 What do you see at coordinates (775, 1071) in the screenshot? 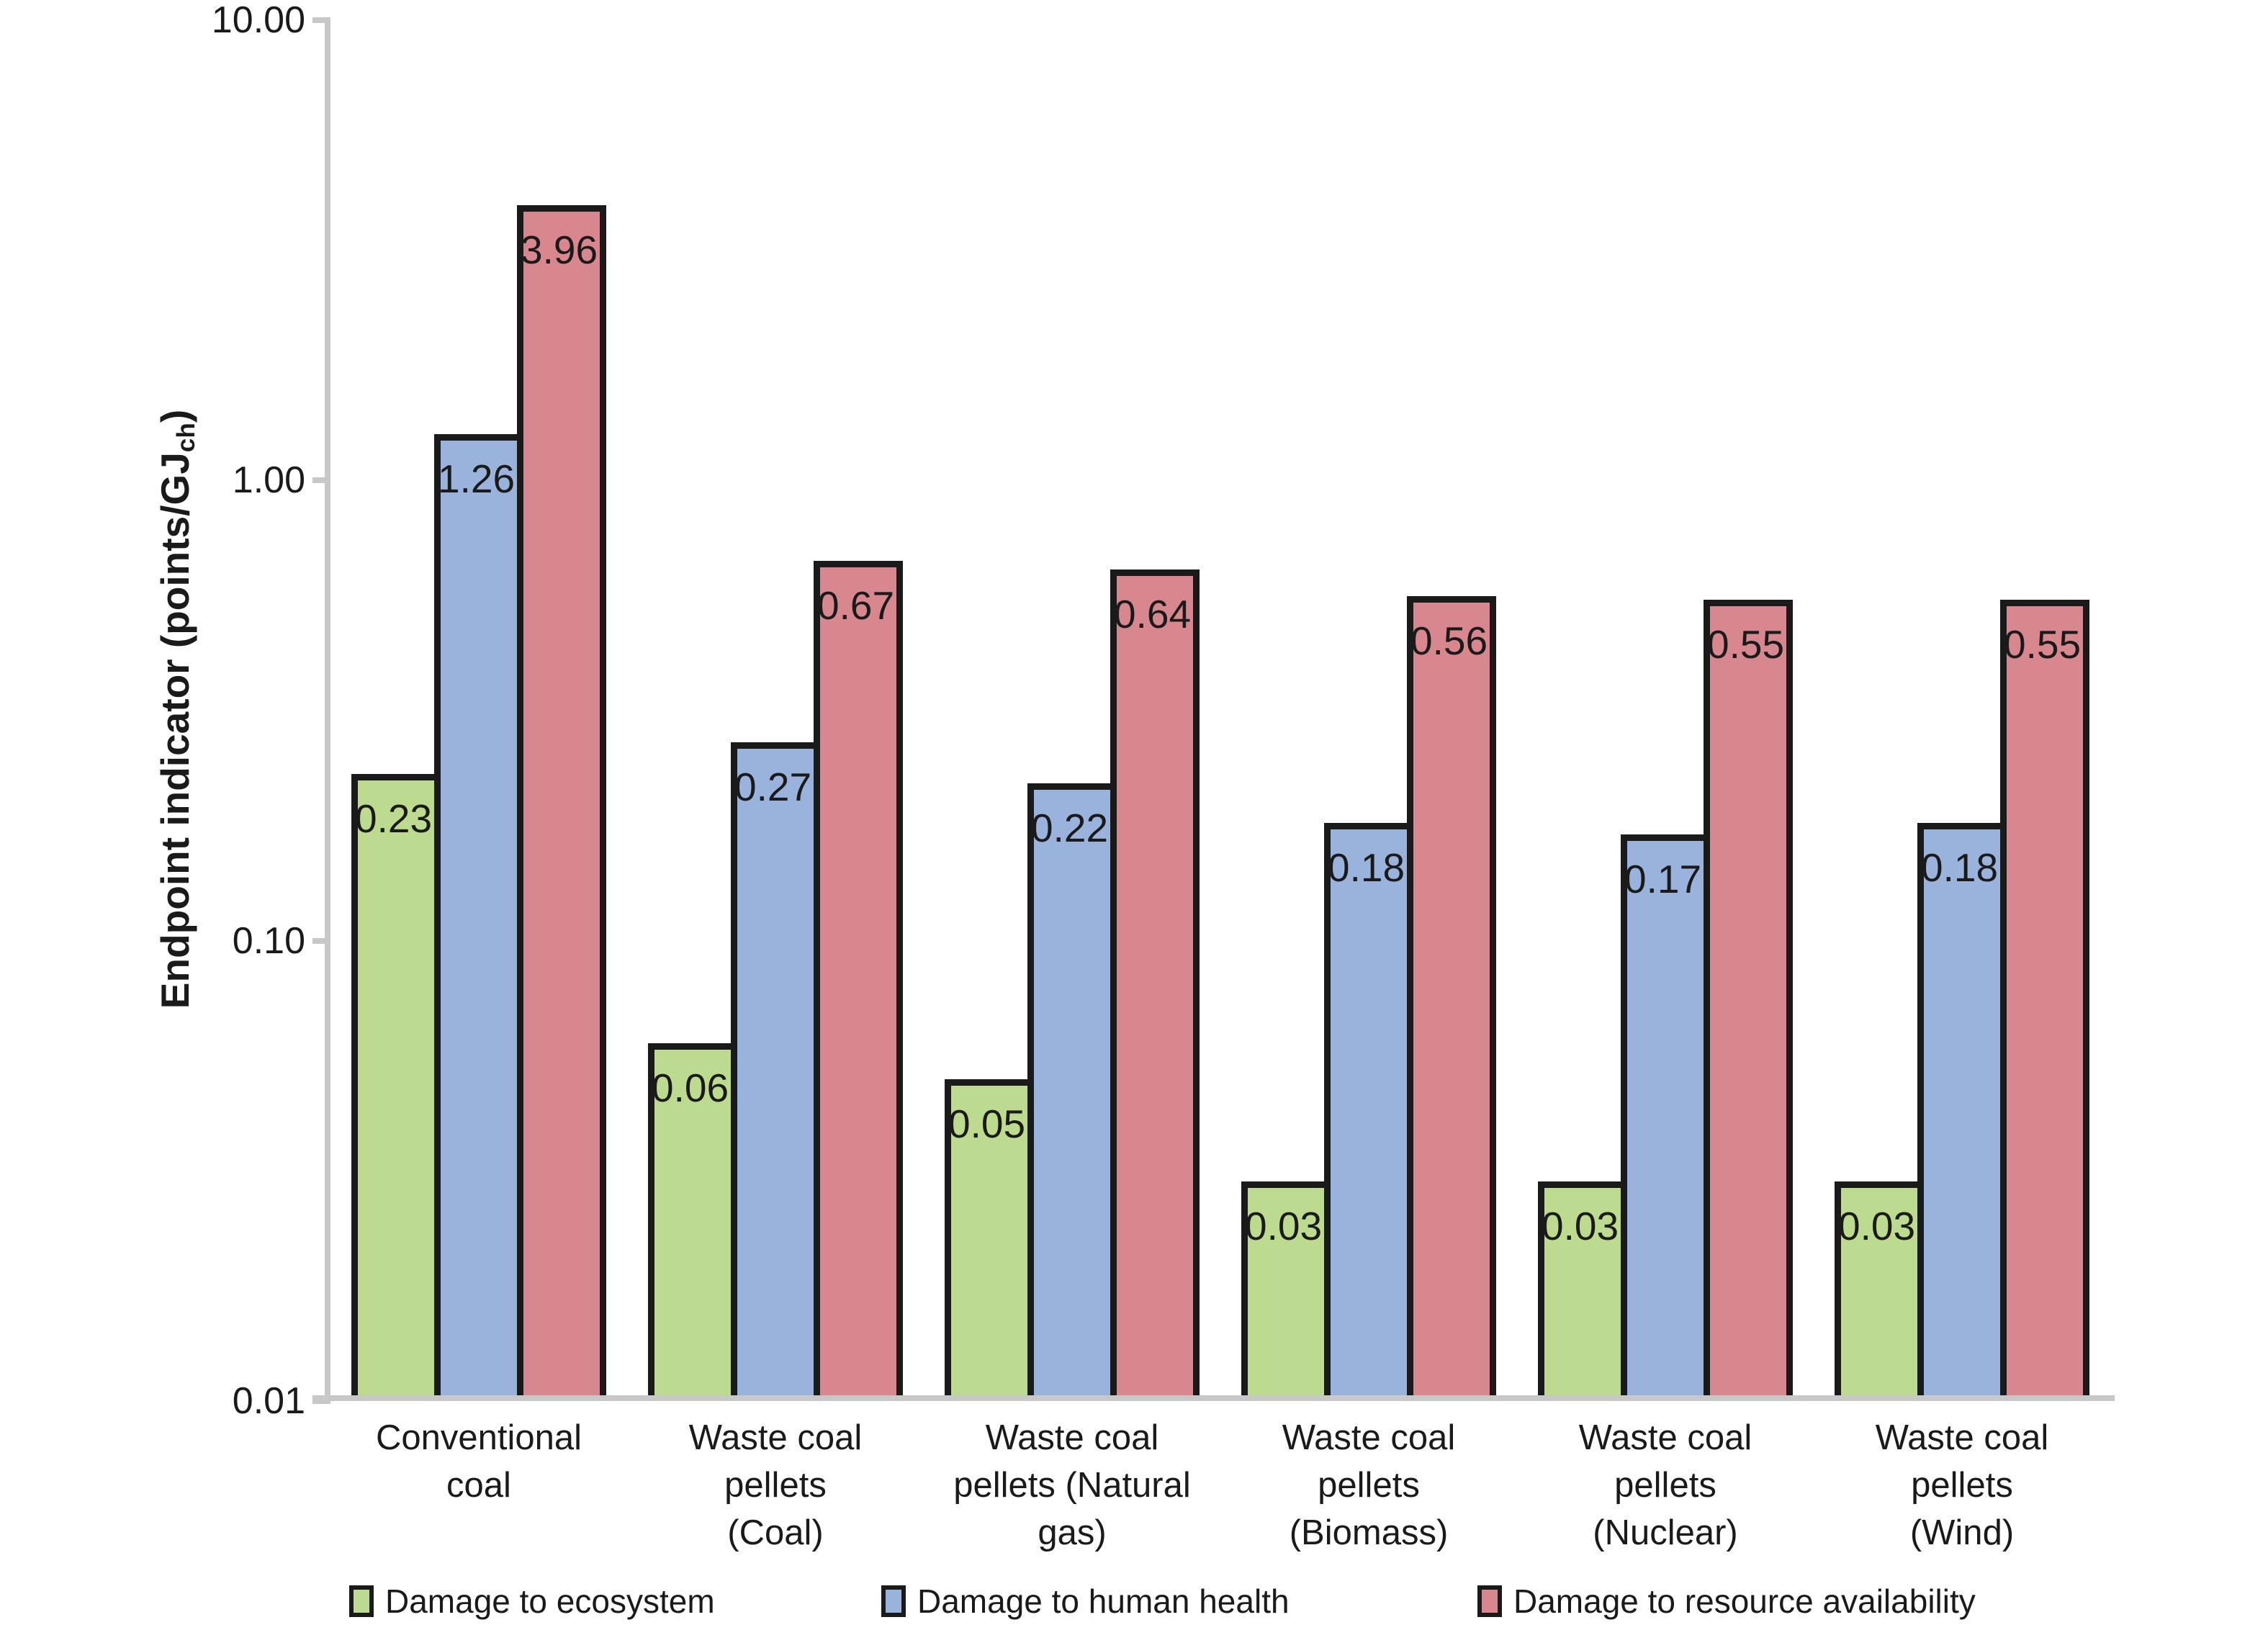
I see `bar: 0.27` at bounding box center [775, 1071].